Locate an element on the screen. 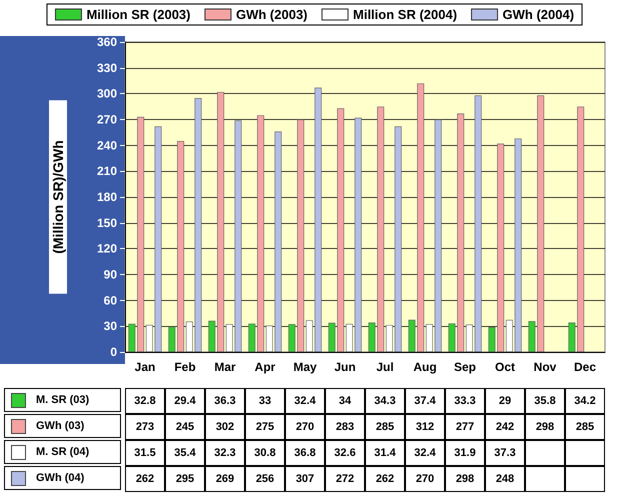 This screenshot has height=498, width=629. y-tick-label: 330 is located at coordinates (107, 67).